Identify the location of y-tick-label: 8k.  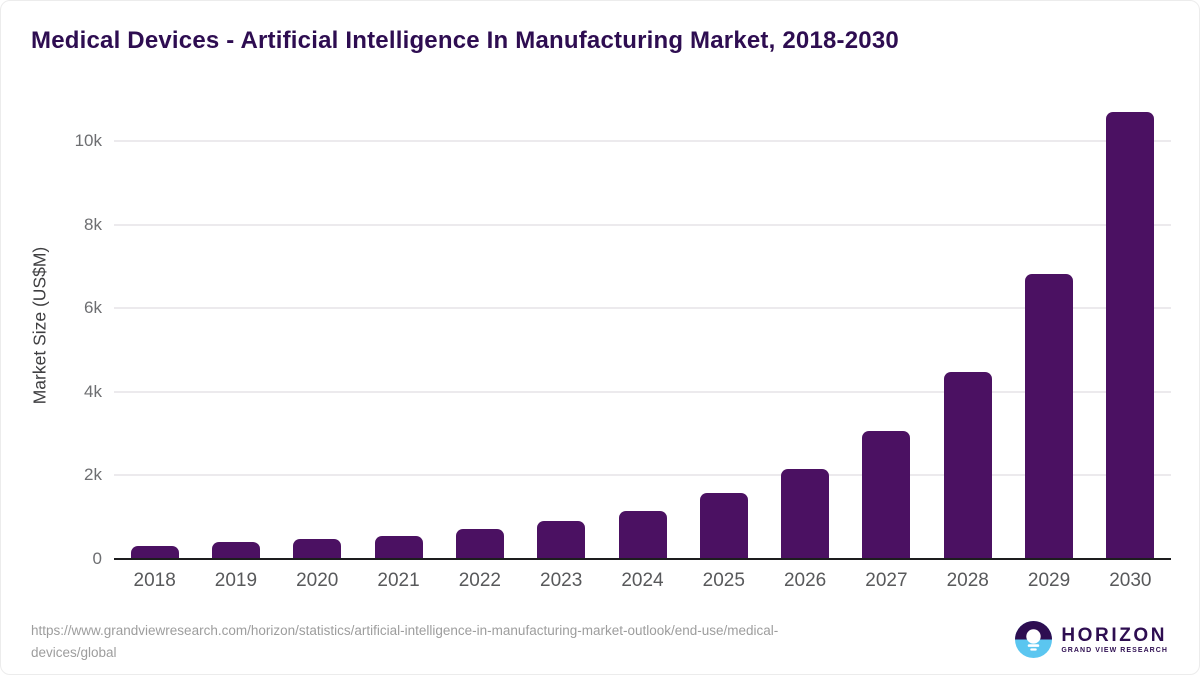
(93, 224).